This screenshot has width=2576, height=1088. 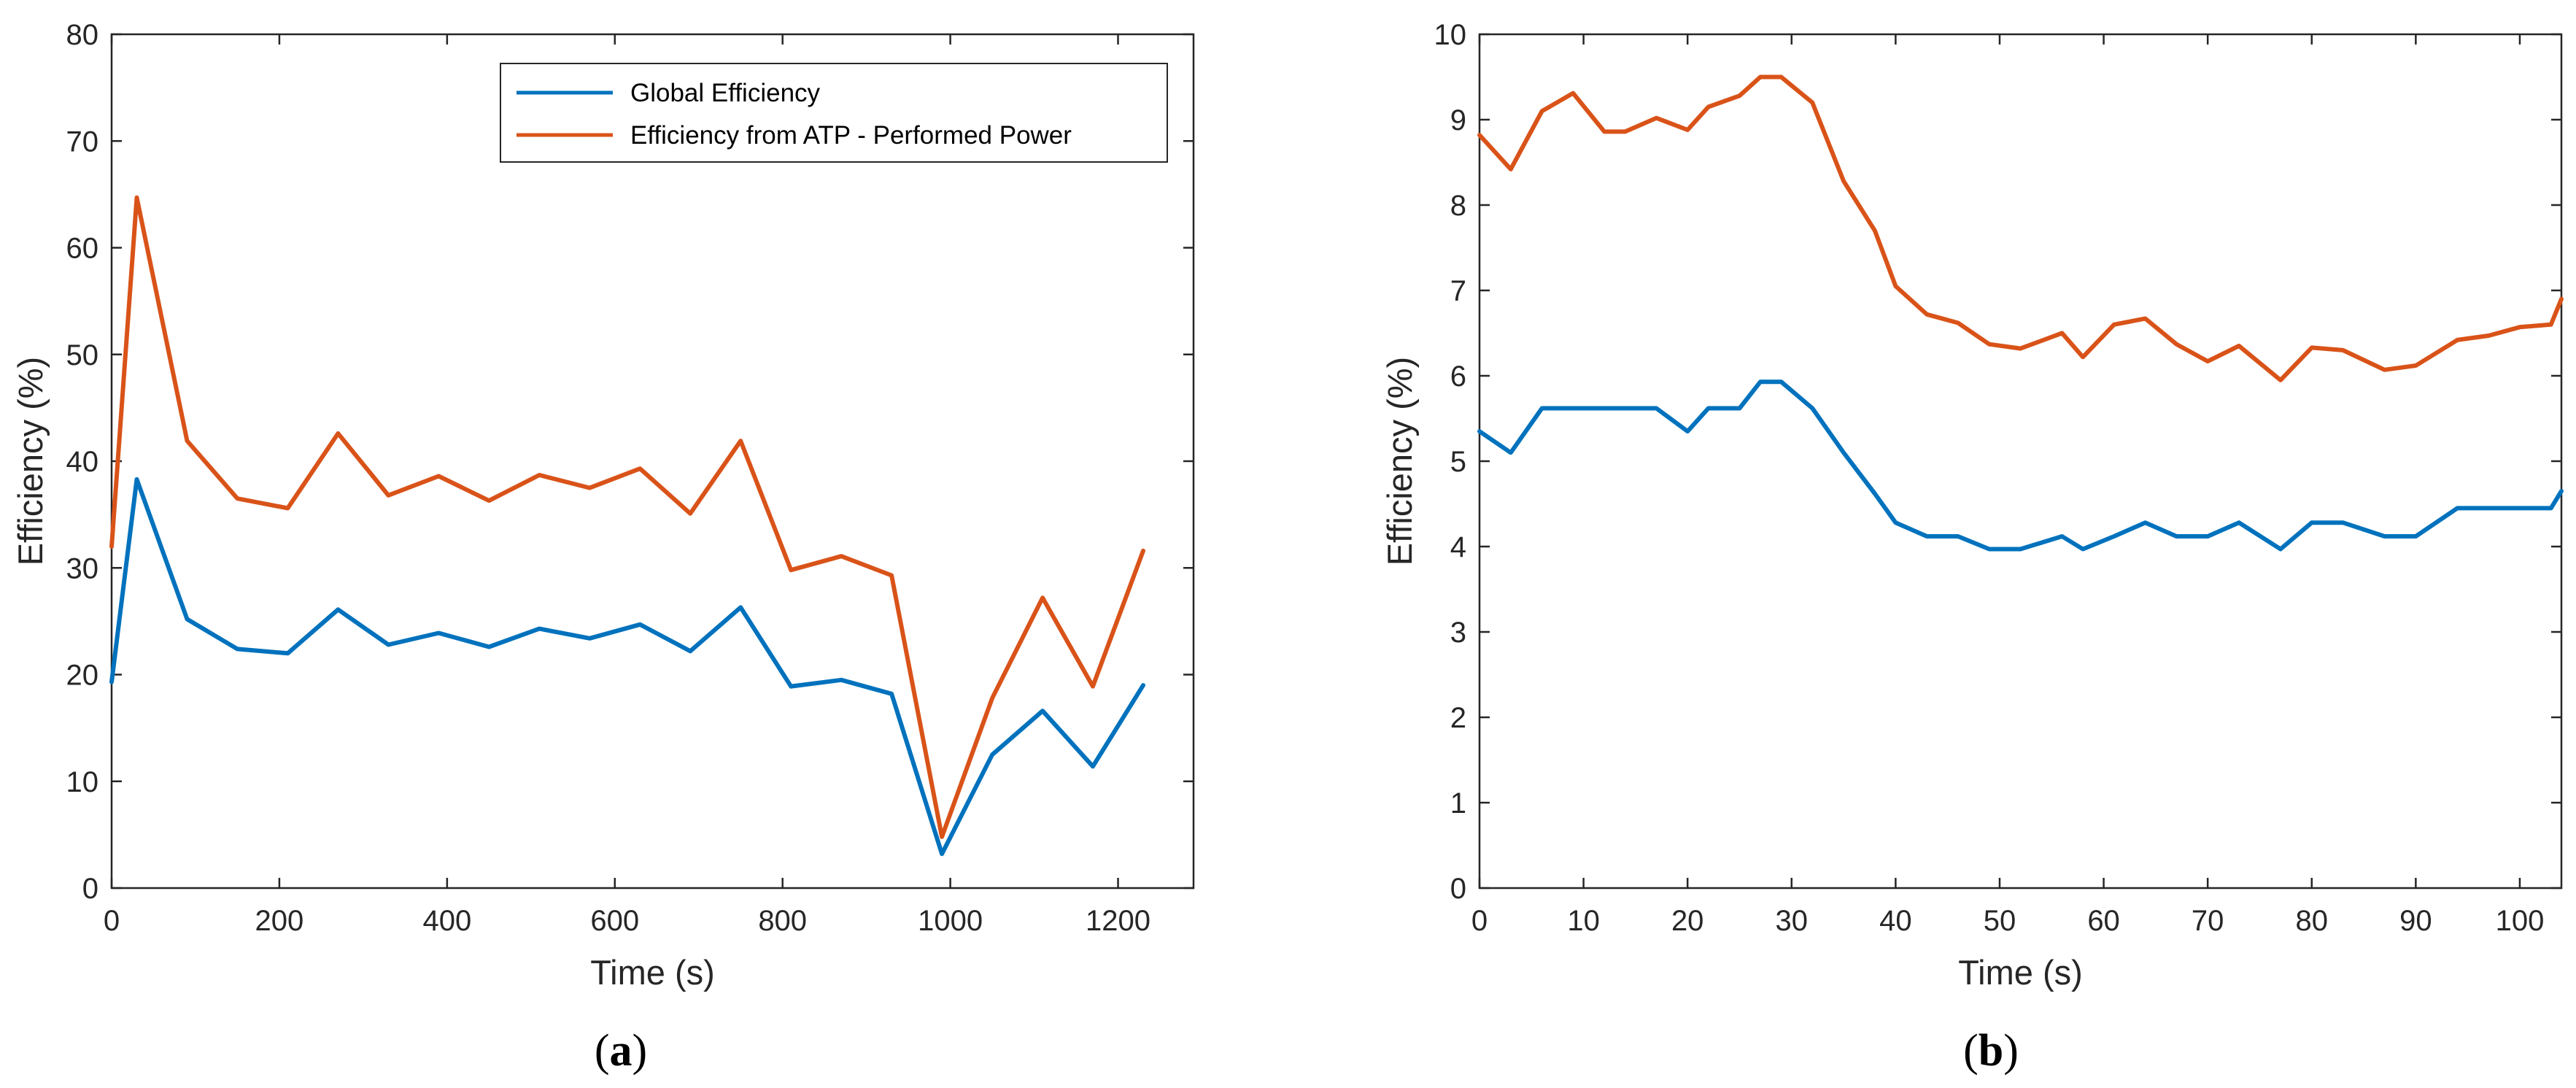 What do you see at coordinates (614, 921) in the screenshot?
I see `x-tick-label: 600` at bounding box center [614, 921].